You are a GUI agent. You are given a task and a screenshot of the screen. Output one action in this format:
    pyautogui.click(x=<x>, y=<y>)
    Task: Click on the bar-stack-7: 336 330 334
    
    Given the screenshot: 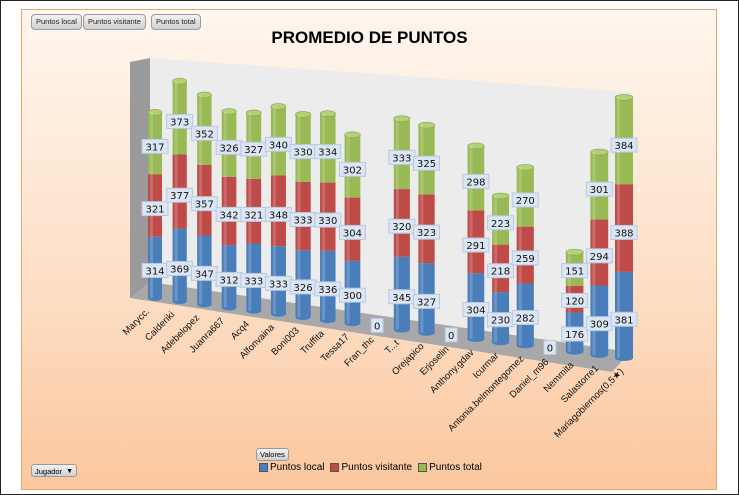 What is the action you would take?
    pyautogui.click(x=328, y=217)
    